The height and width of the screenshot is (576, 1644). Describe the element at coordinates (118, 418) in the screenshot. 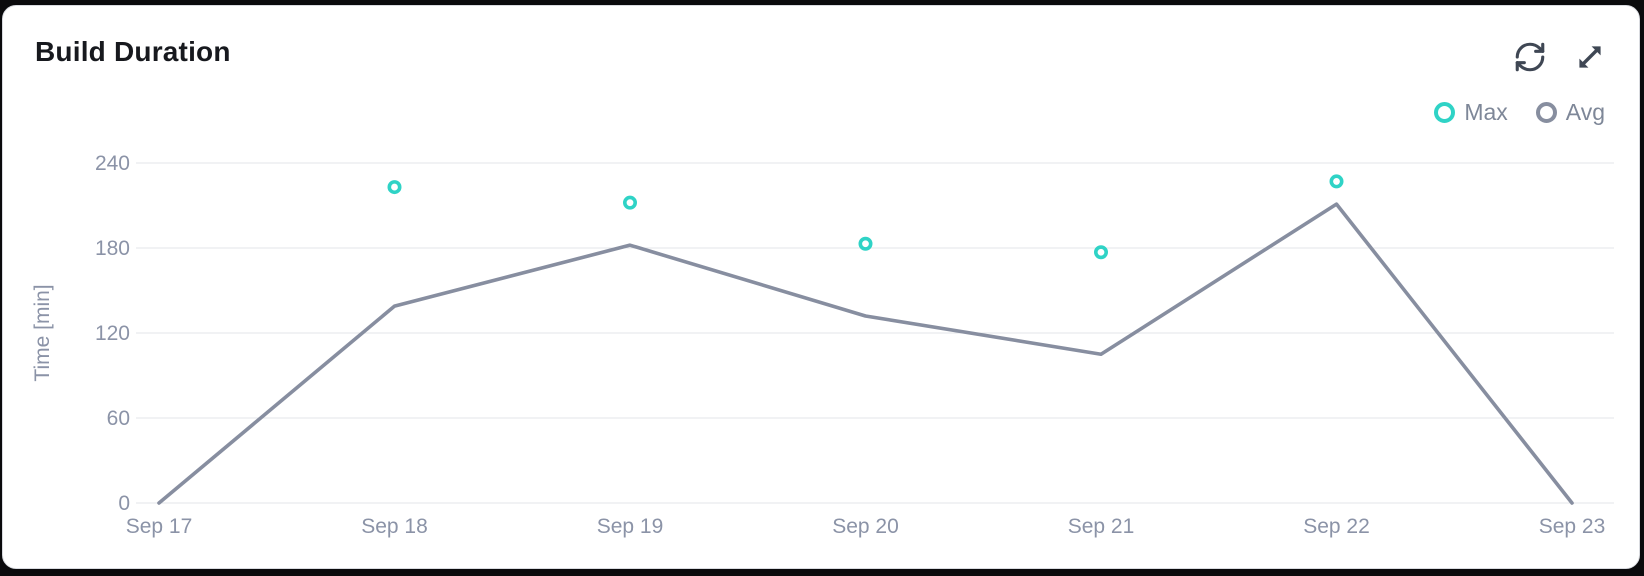

I see `y-tick-label: 60` at that location.